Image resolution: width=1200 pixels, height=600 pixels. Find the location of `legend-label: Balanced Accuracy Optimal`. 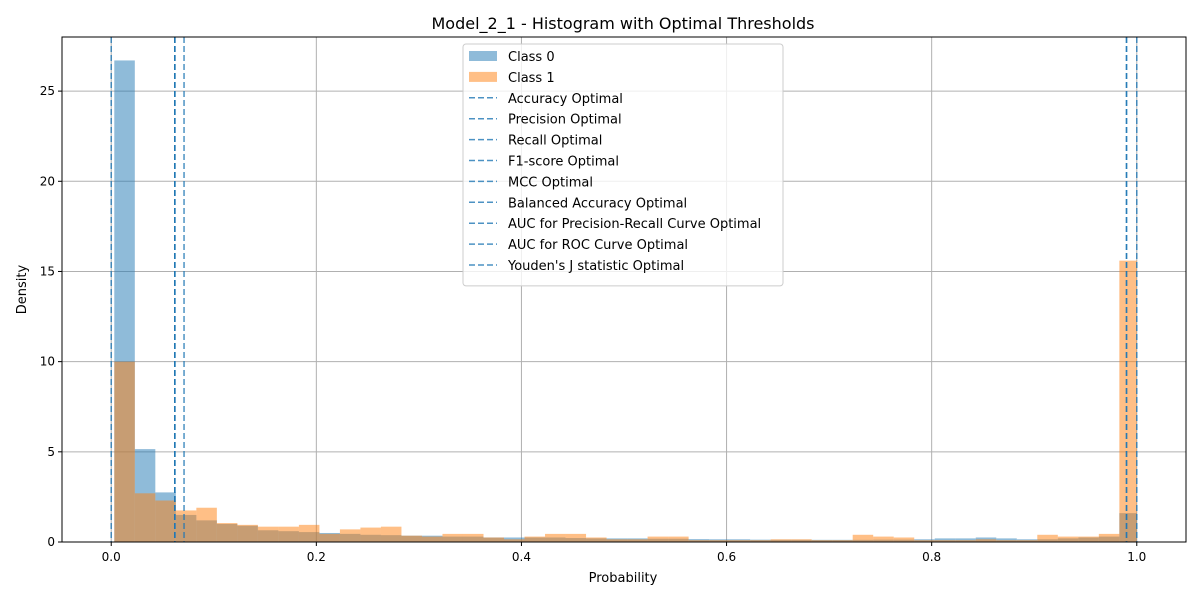

legend-label: Balanced Accuracy Optimal is located at coordinates (597, 203).